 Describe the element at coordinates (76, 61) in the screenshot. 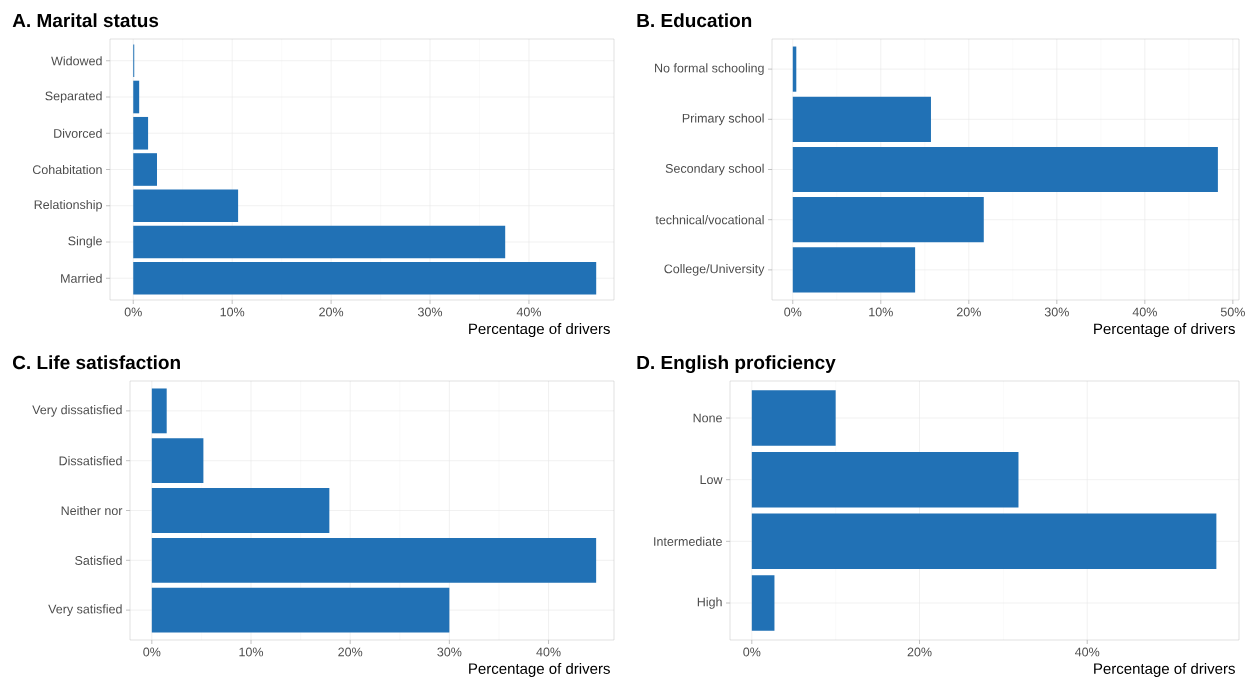

I see `y-tick-label: Widowed` at that location.